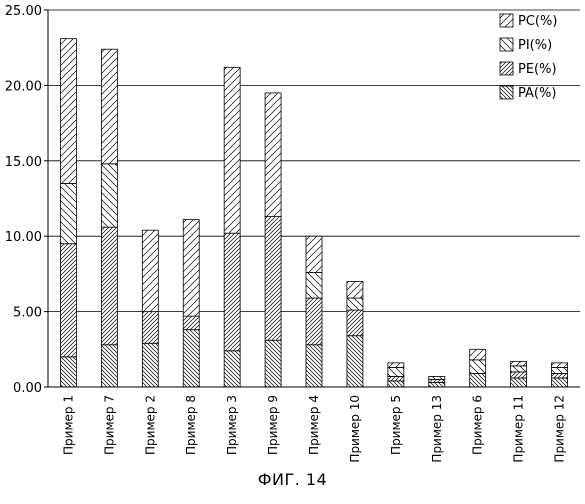 The height and width of the screenshot is (504, 585). I want to click on y-tick-label: 15.00, so click(23, 162).